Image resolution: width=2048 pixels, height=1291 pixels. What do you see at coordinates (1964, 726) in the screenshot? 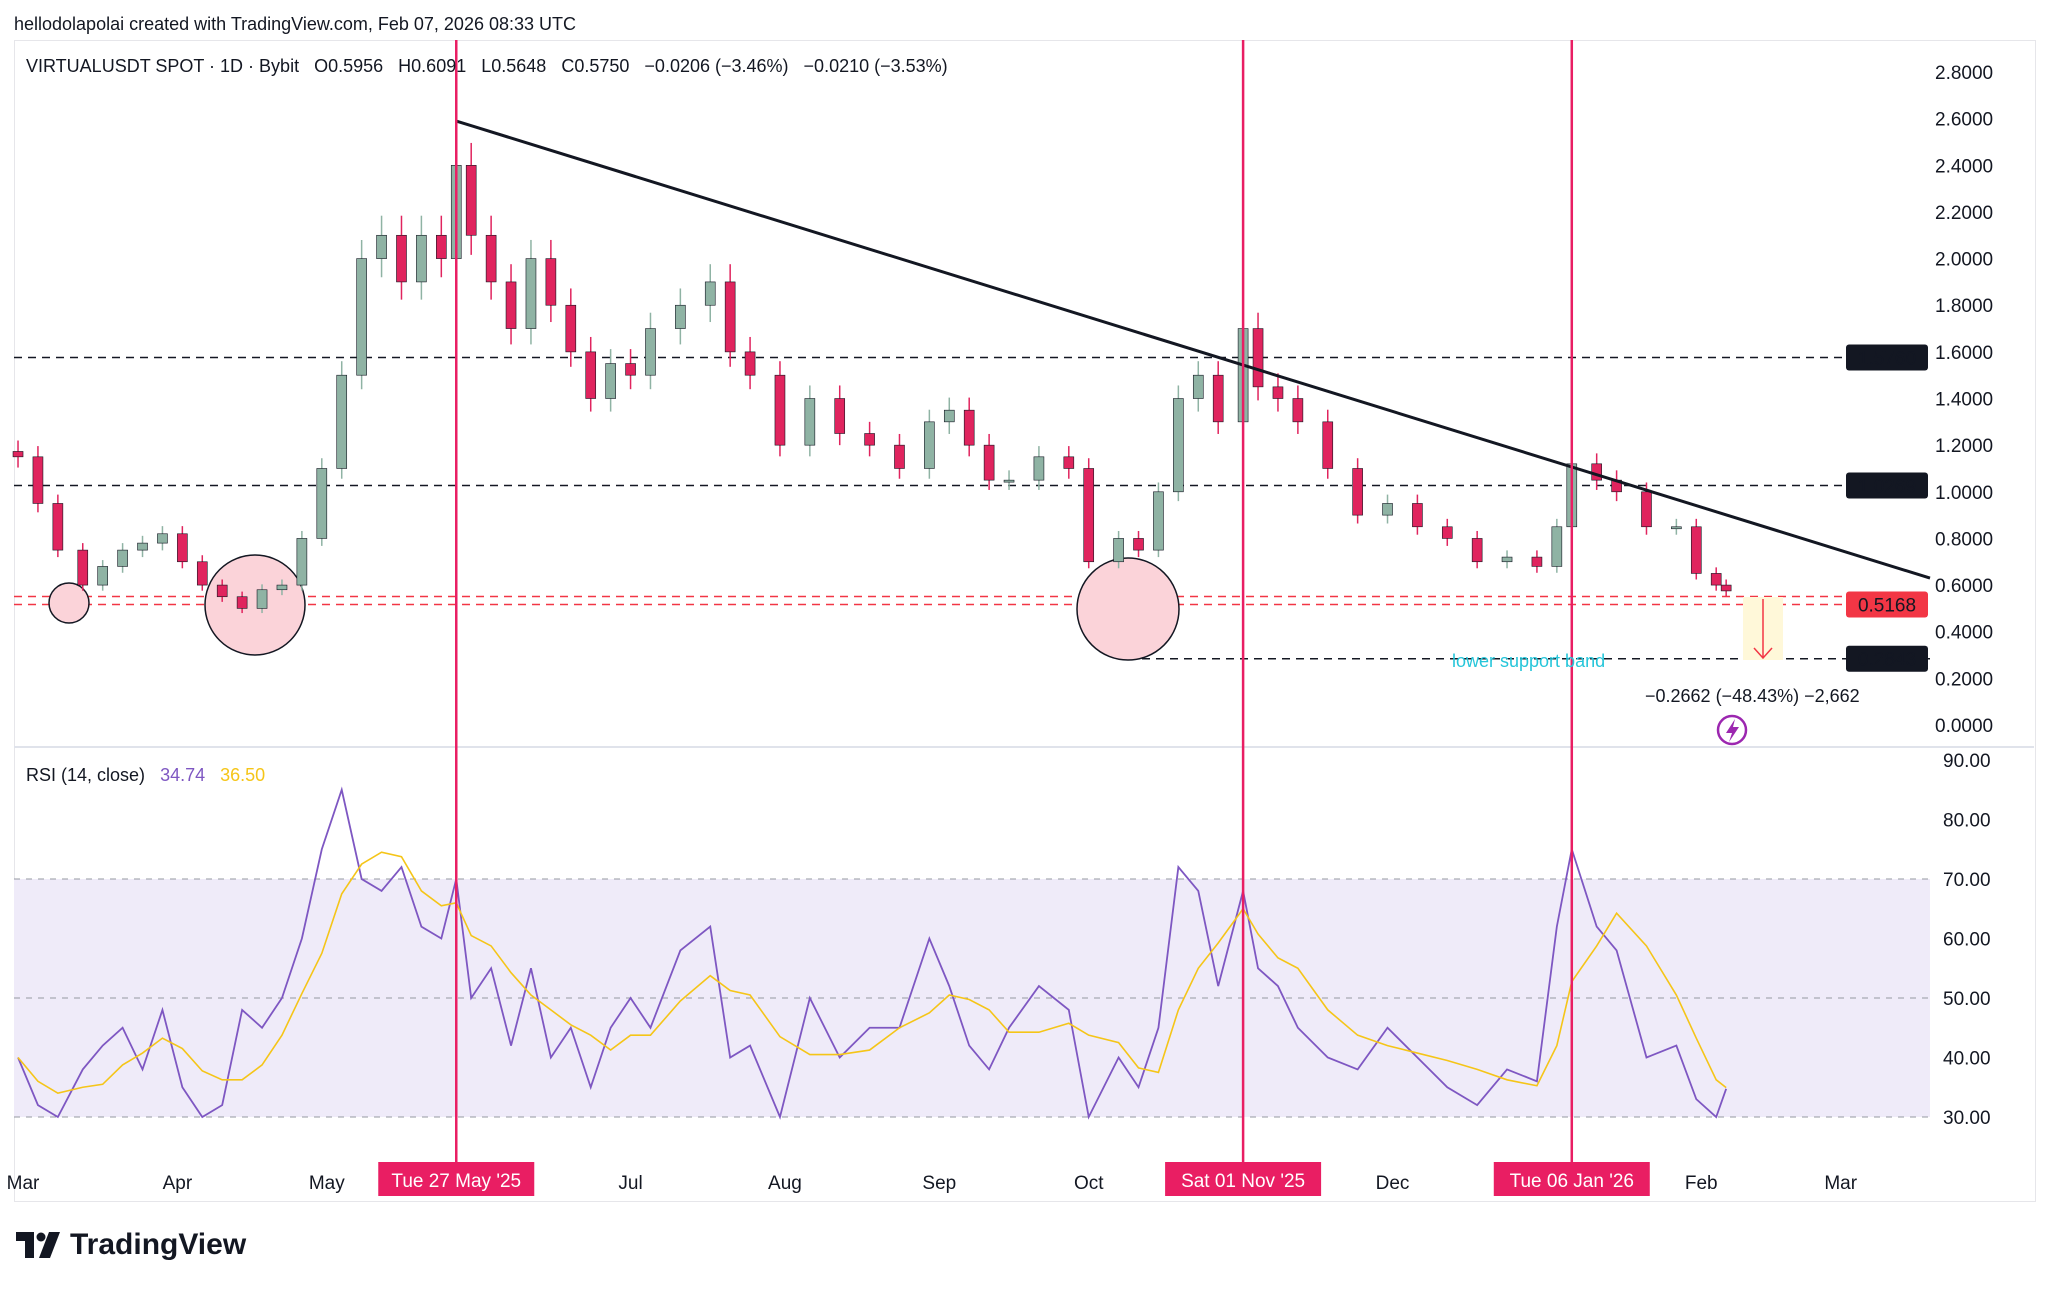
I see `price-tick-label: 0.0000` at bounding box center [1964, 726].